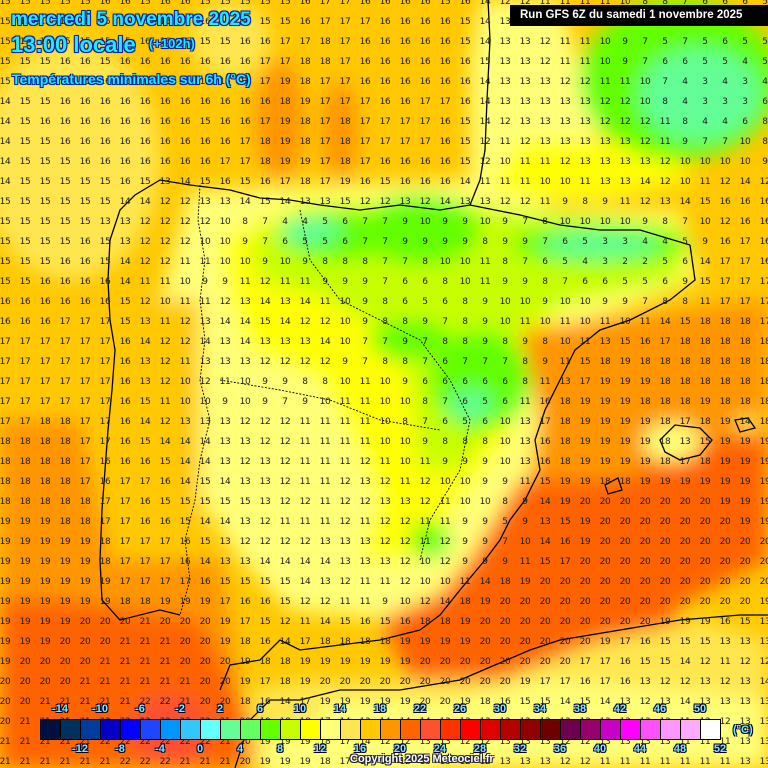 Image resolution: width=768 pixels, height=768 pixels. What do you see at coordinates (501, 691) in the screenshot?
I see `coastline-africa` at bounding box center [501, 691].